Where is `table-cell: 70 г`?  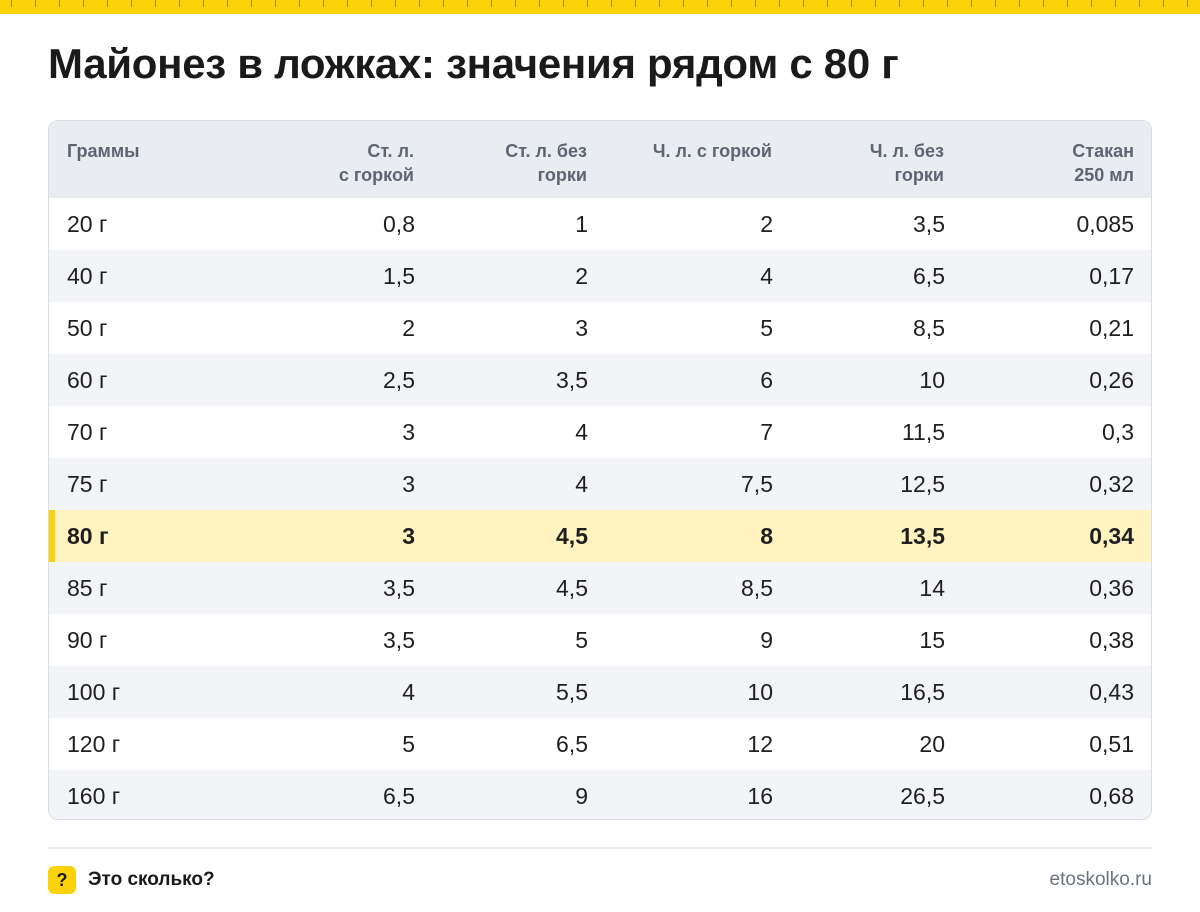
table-cell: 70 г is located at coordinates (87, 431).